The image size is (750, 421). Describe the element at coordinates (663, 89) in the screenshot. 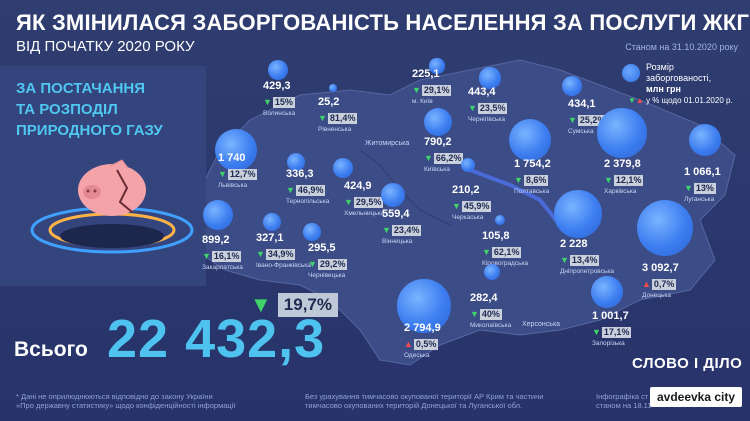

I see `legend-line-3: млн грн` at that location.